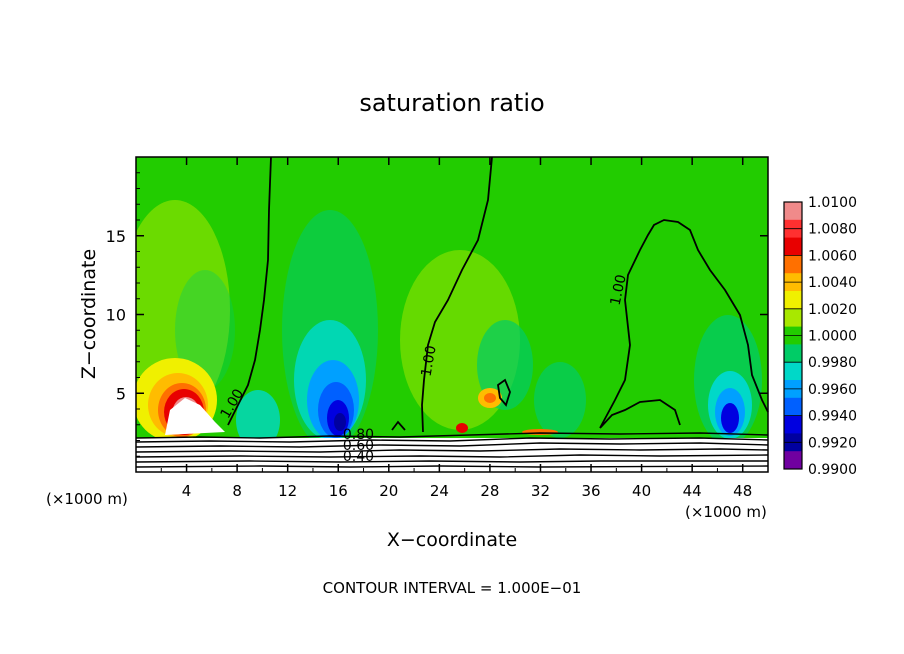  What do you see at coordinates (89, 314) in the screenshot?
I see `y-axis-label: Z−coordinate` at bounding box center [89, 314].